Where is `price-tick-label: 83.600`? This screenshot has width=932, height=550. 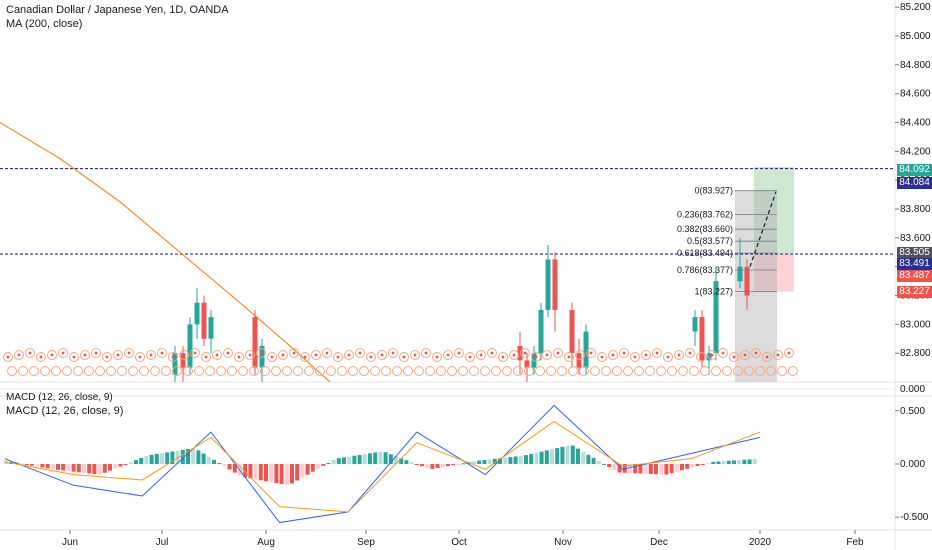 price-tick-label: 83.600 is located at coordinates (915, 238).